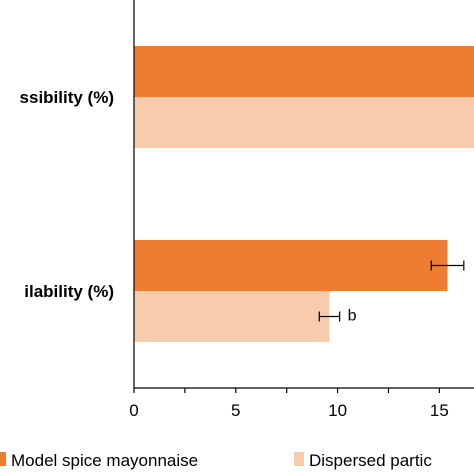 The image size is (474, 474). What do you see at coordinates (337, 410) in the screenshot?
I see `x-tick-label-2: 10` at bounding box center [337, 410].